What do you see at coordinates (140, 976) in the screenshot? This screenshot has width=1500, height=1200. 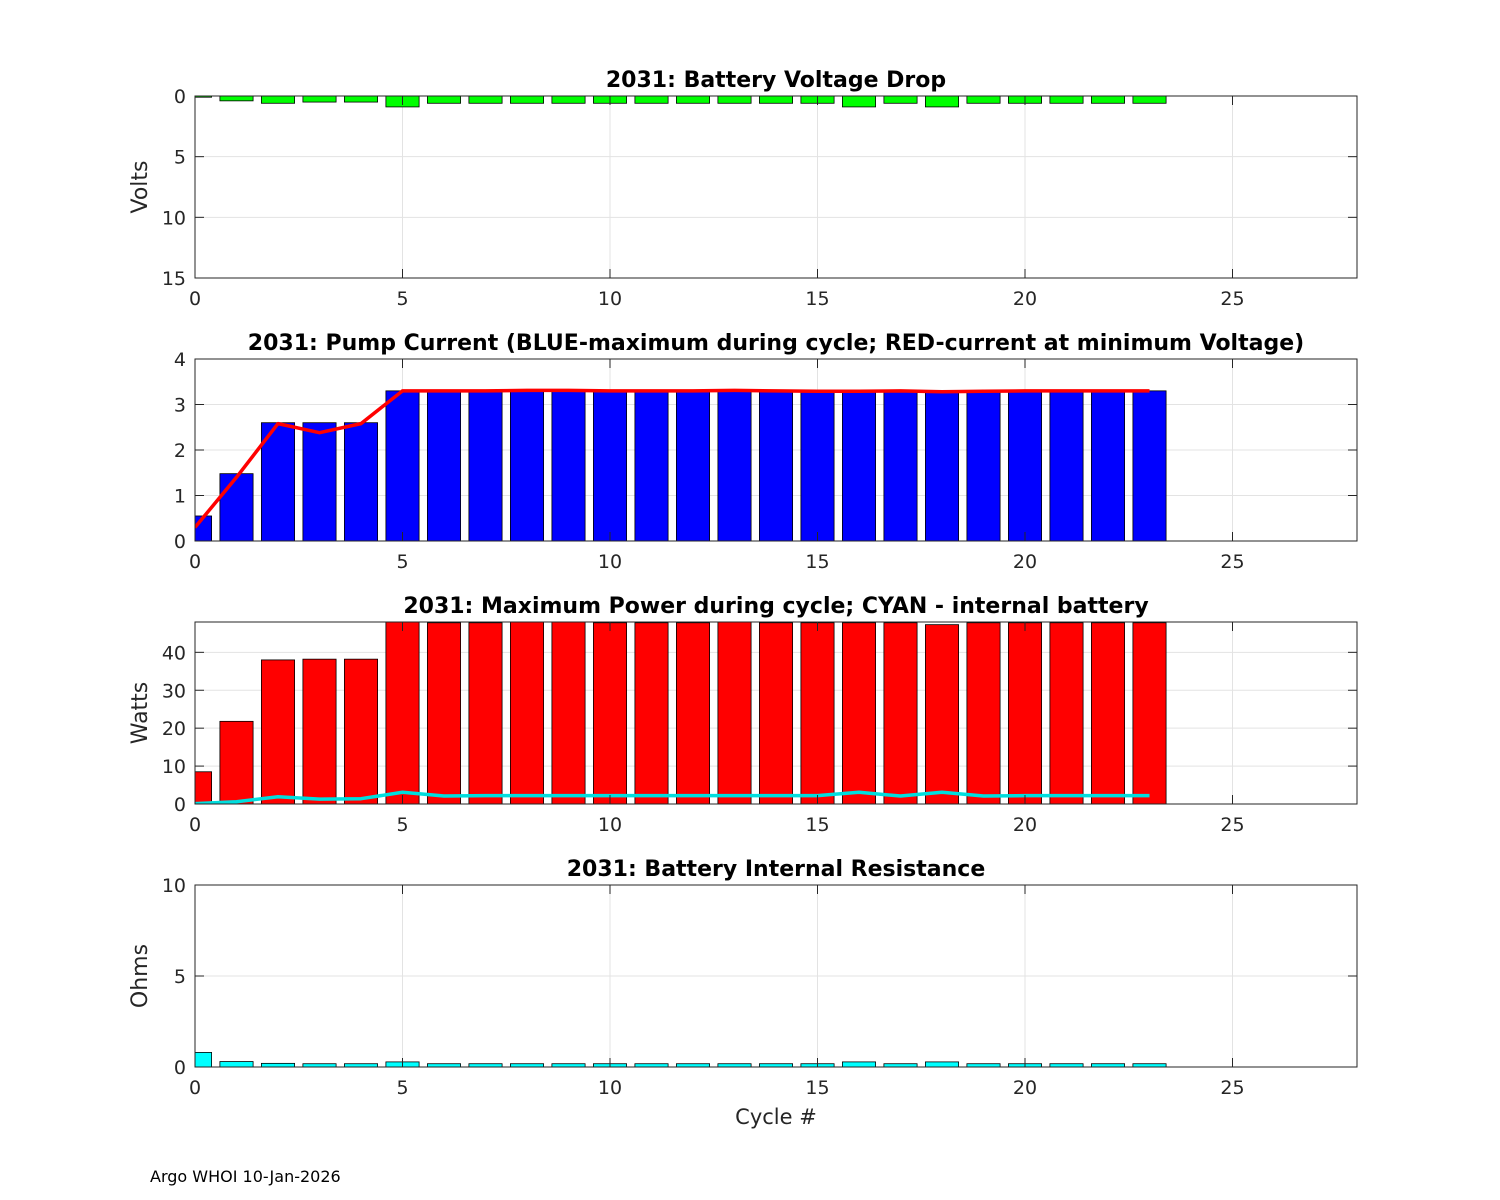 I see `y-axis-label: Ohms` at bounding box center [140, 976].